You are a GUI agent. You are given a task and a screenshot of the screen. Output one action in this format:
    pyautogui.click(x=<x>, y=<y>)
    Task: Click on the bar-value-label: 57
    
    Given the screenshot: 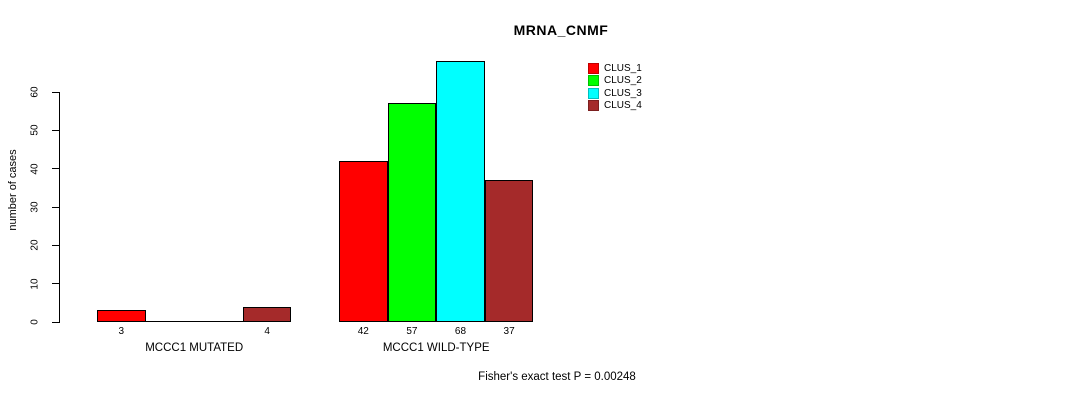 What is the action you would take?
    pyautogui.click(x=412, y=331)
    